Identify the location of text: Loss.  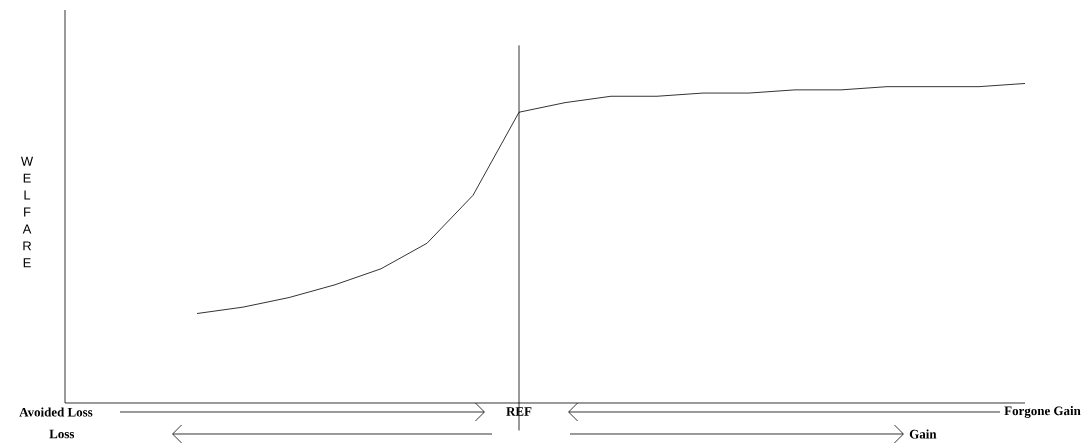
(62, 434).